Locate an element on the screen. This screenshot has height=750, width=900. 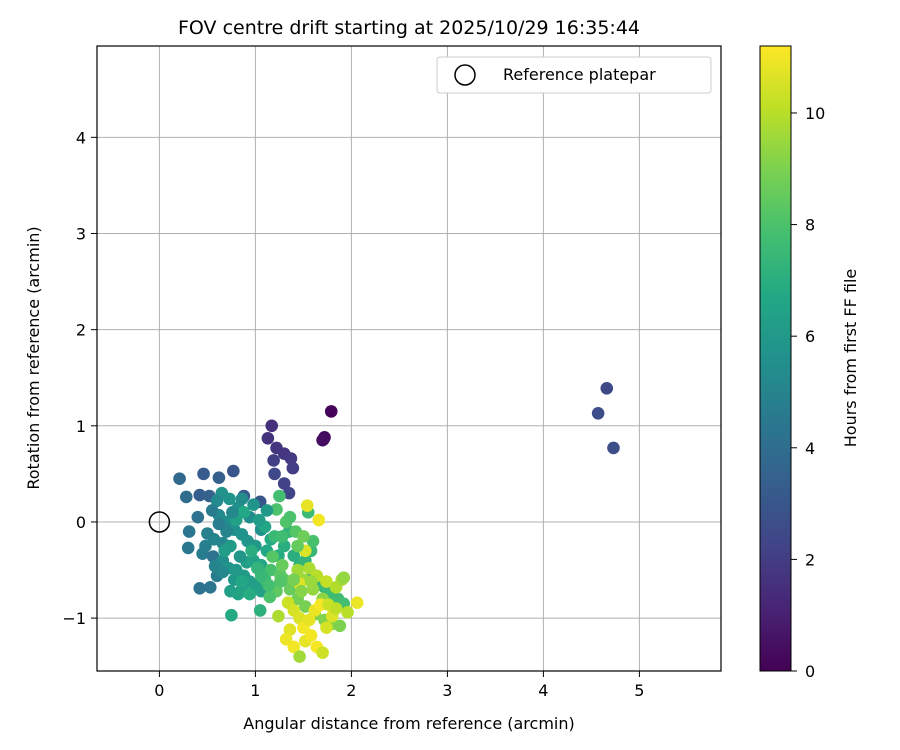
colorbar-tick-label: 2 is located at coordinates (810, 559).